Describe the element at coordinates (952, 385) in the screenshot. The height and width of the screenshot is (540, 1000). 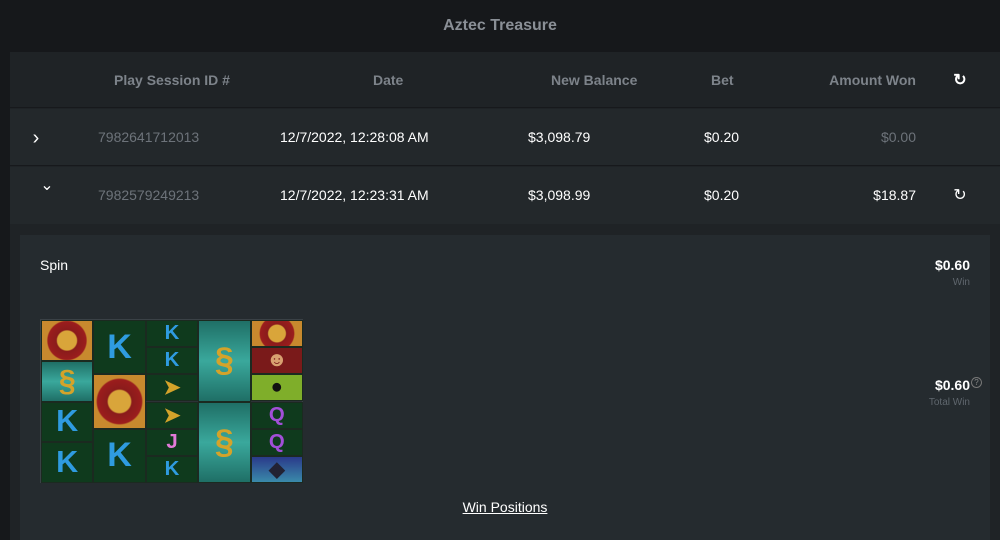
I see `total-win-value: $0.60` at that location.